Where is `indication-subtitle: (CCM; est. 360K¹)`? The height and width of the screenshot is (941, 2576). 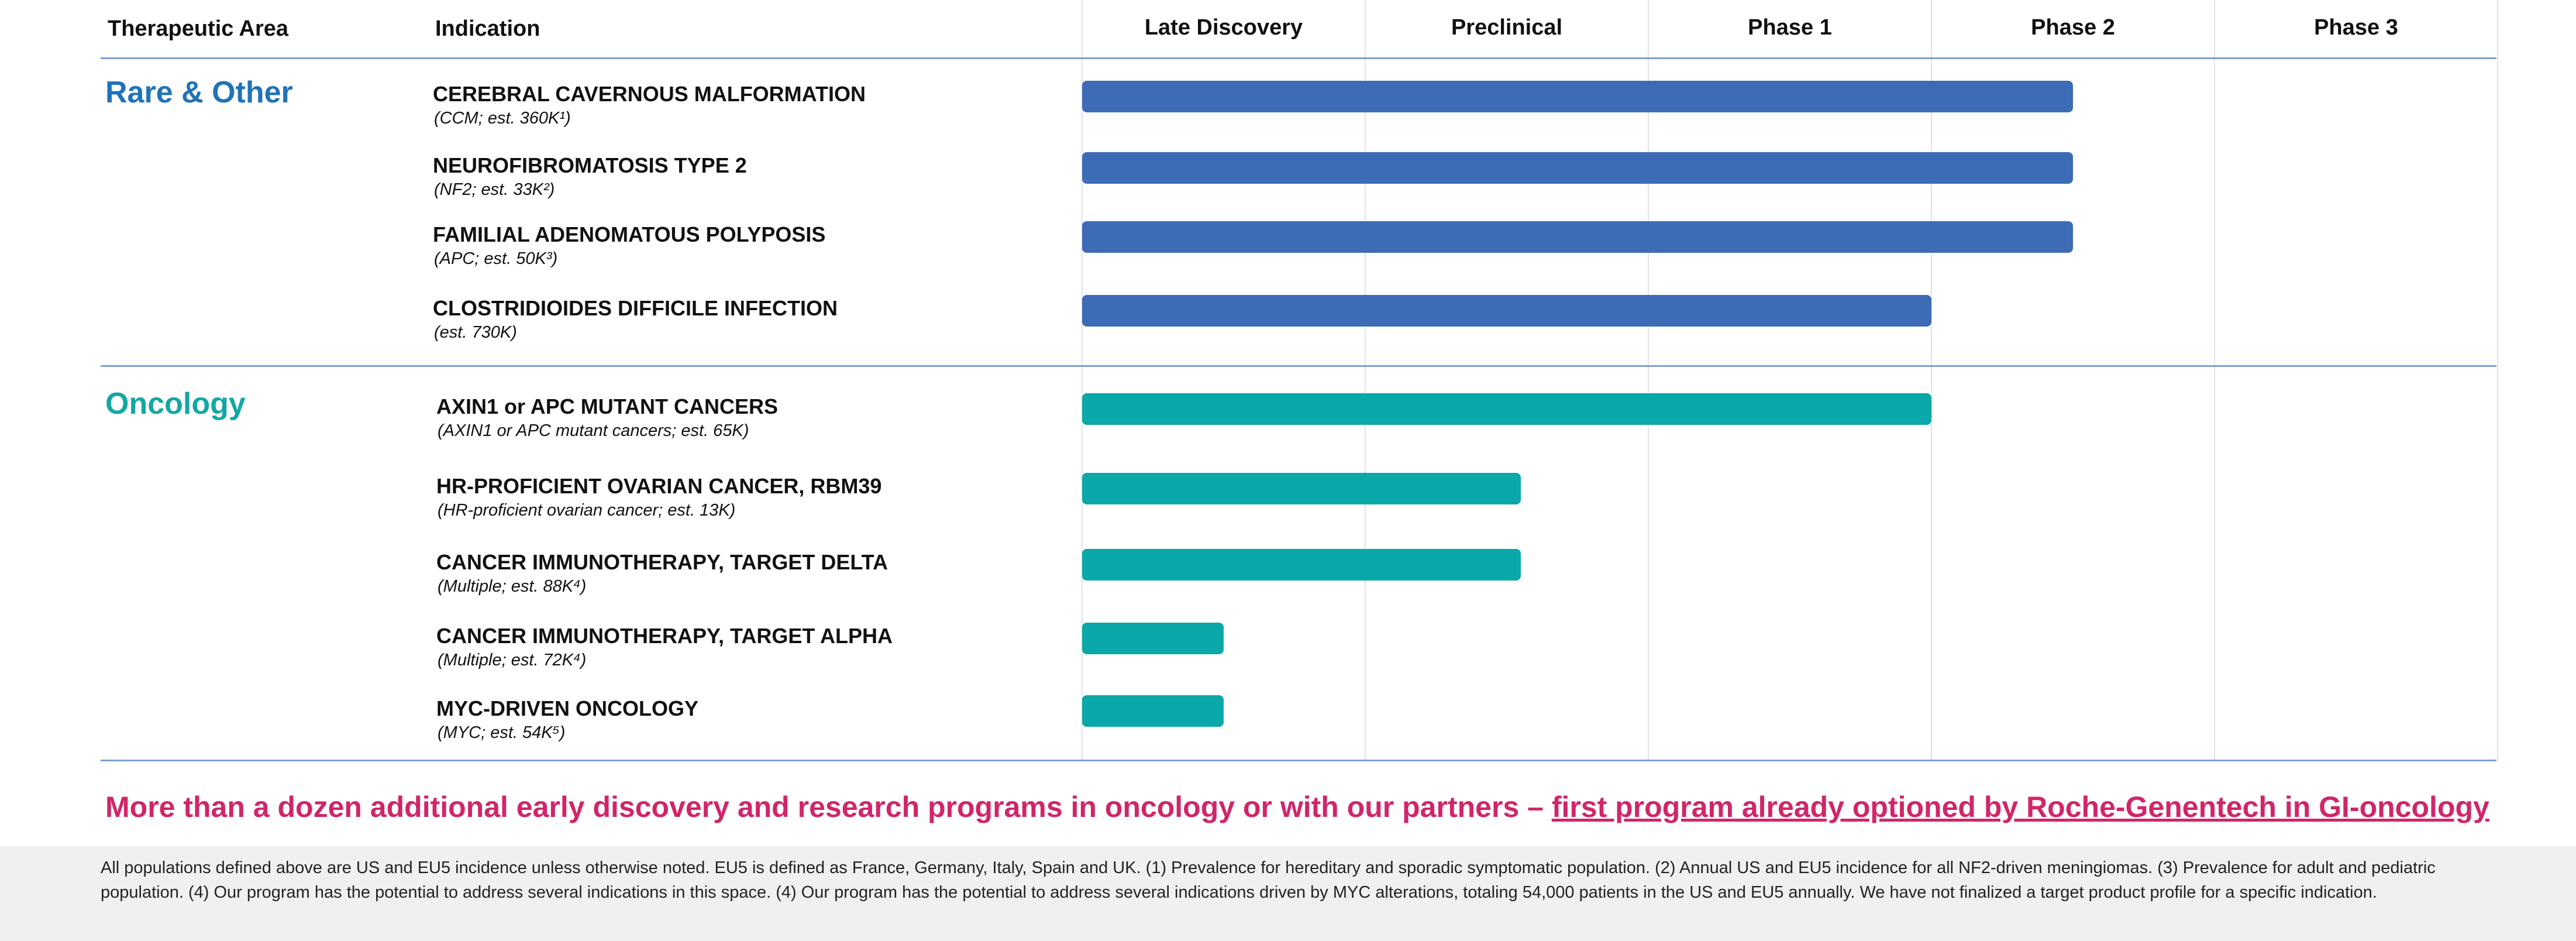 indication-subtitle: (CCM; est. 360K¹) is located at coordinates (502, 118).